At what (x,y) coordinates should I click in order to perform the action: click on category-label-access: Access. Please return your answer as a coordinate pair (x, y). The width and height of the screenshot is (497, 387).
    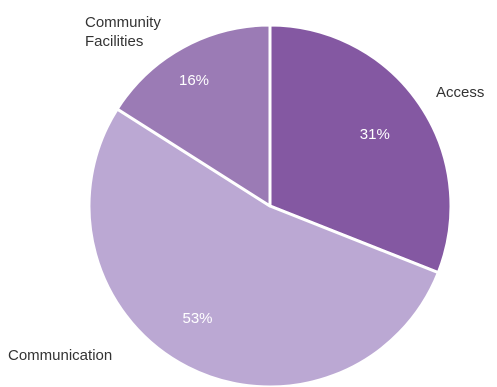
    Looking at the image, I should click on (460, 92).